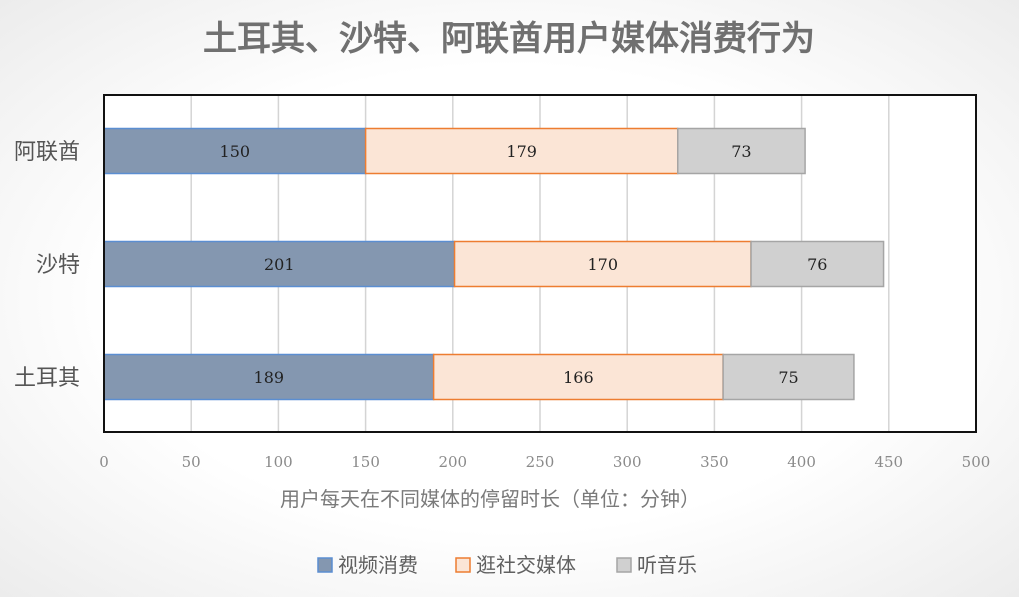 The width and height of the screenshot is (1019, 597). I want to click on x-tick-label: 100, so click(278, 462).